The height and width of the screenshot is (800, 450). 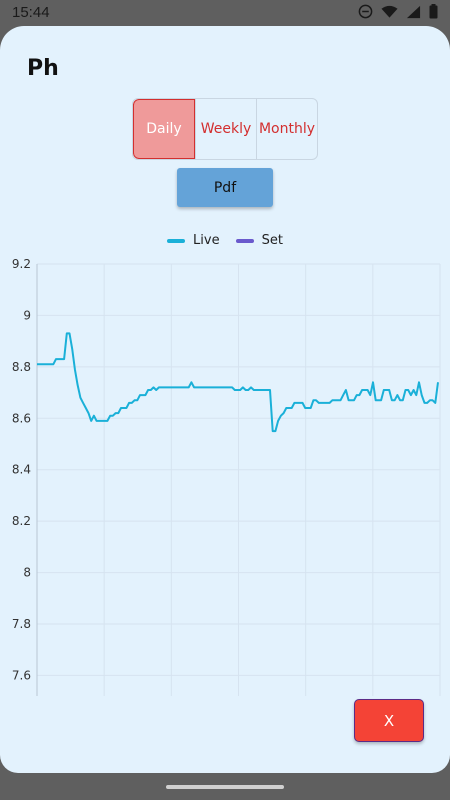 I want to click on legend-label-live: Live, so click(x=206, y=240).